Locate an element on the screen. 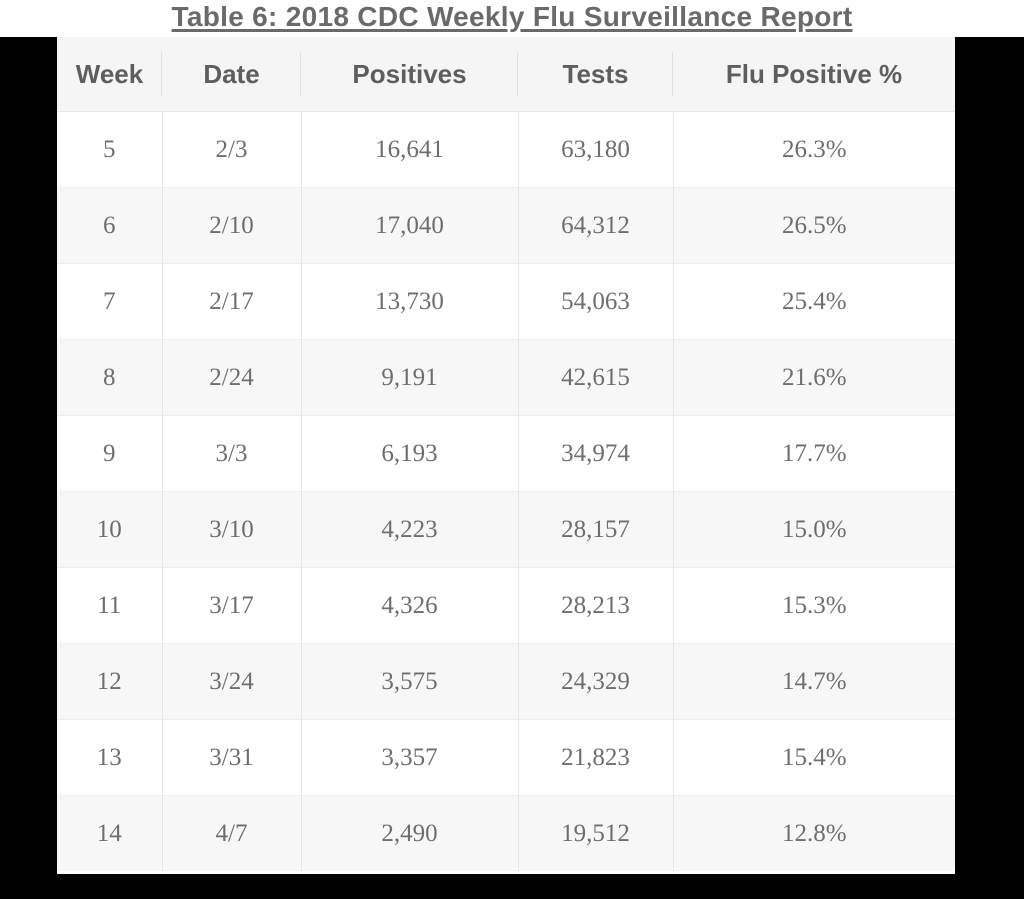 The image size is (1024, 899). column-header-week: Week is located at coordinates (109, 74).